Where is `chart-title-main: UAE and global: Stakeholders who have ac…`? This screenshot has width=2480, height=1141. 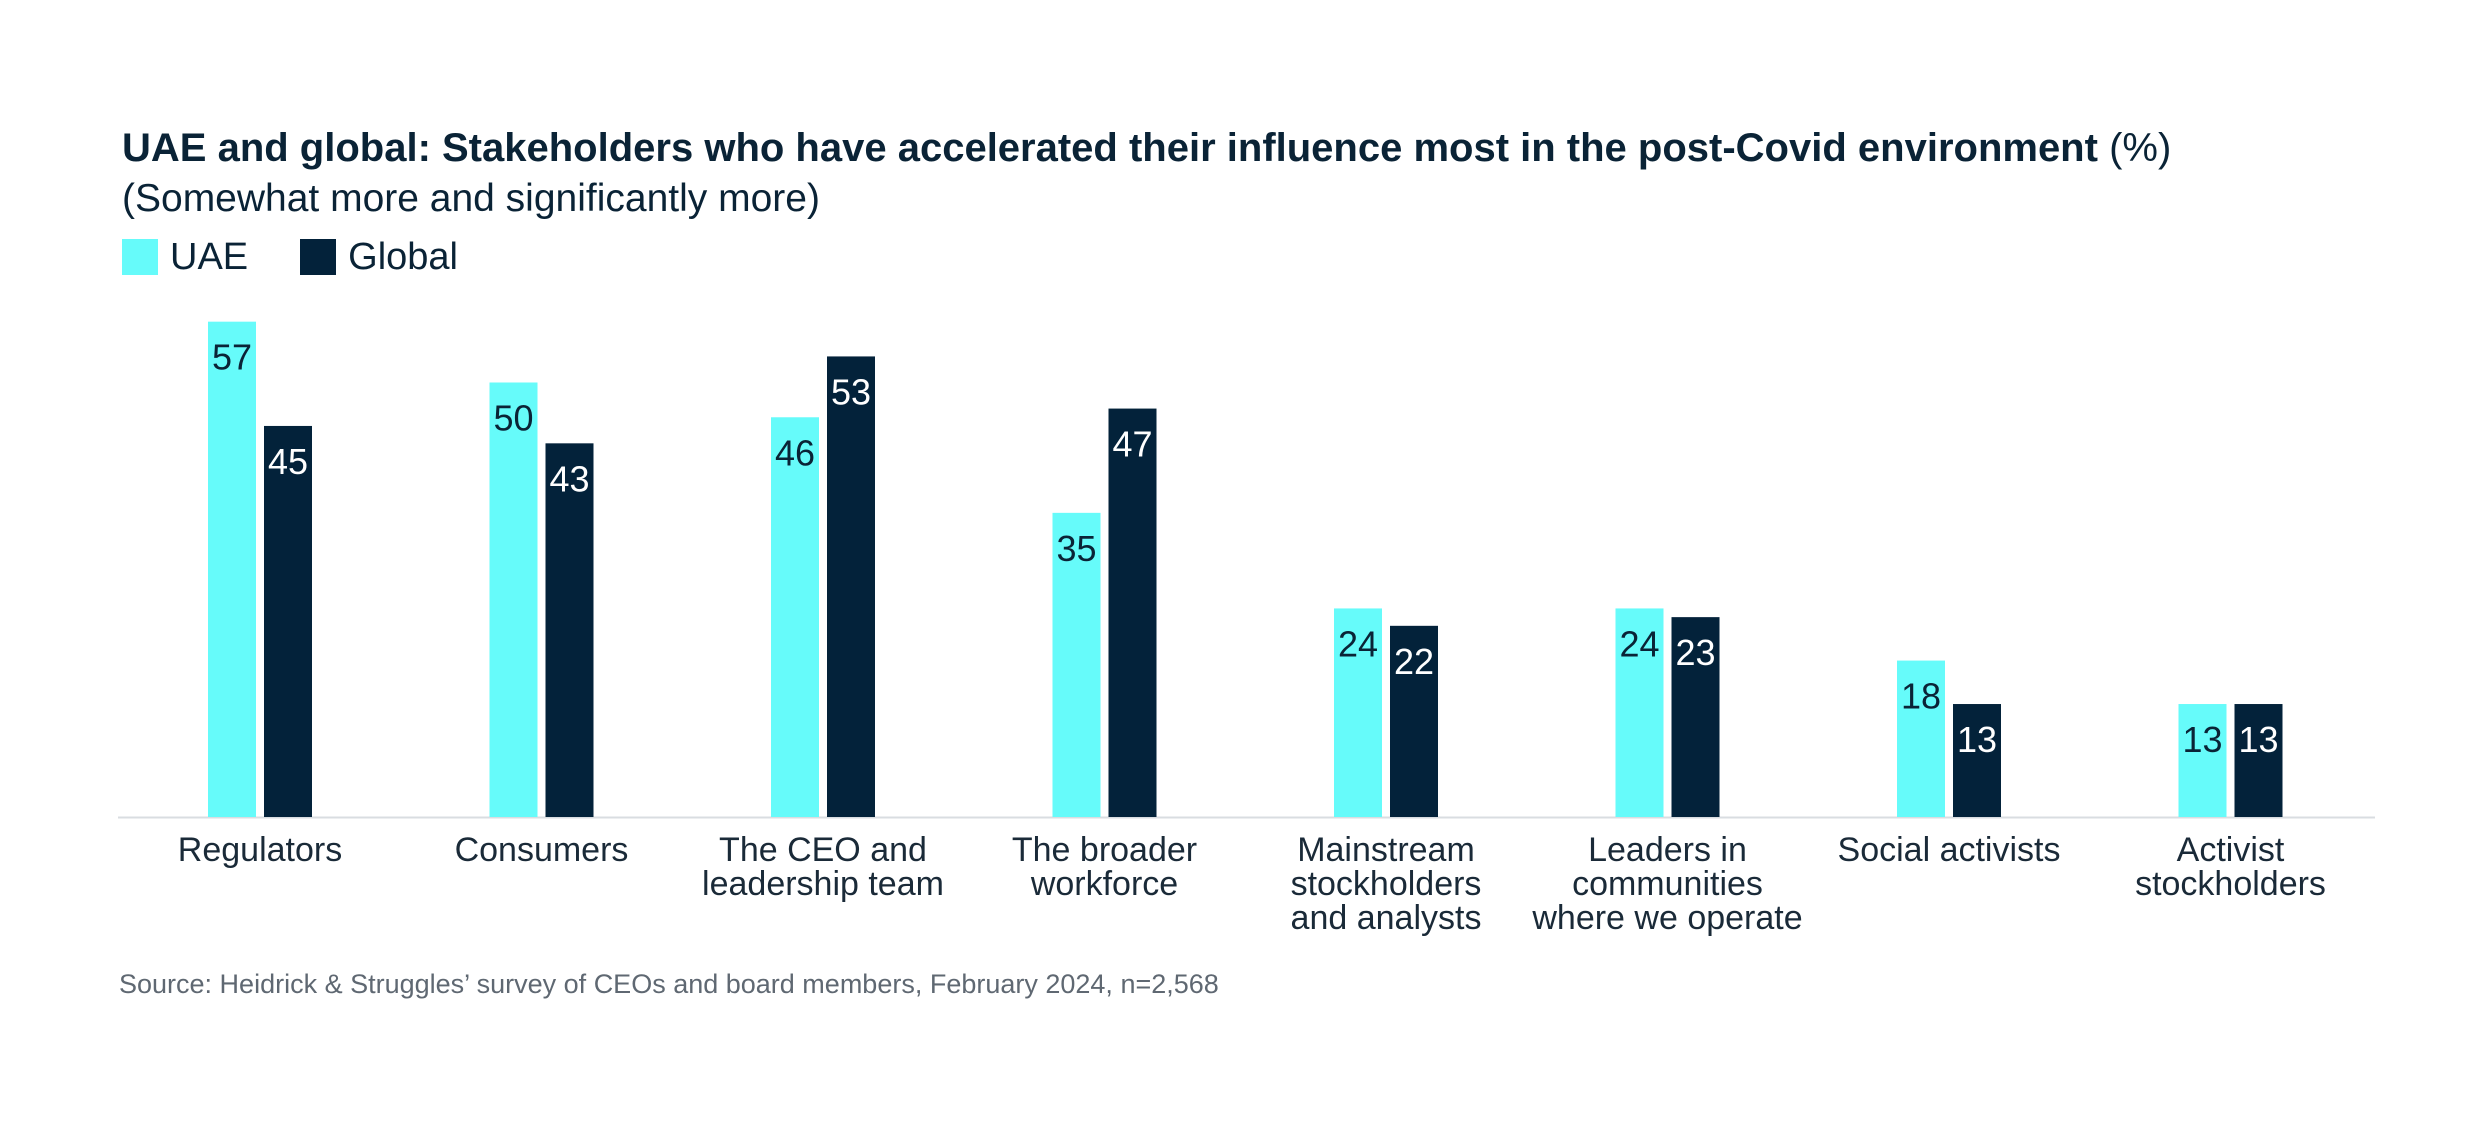 chart-title-main: UAE and global: Stakeholders who have ac… is located at coordinates (1110, 148).